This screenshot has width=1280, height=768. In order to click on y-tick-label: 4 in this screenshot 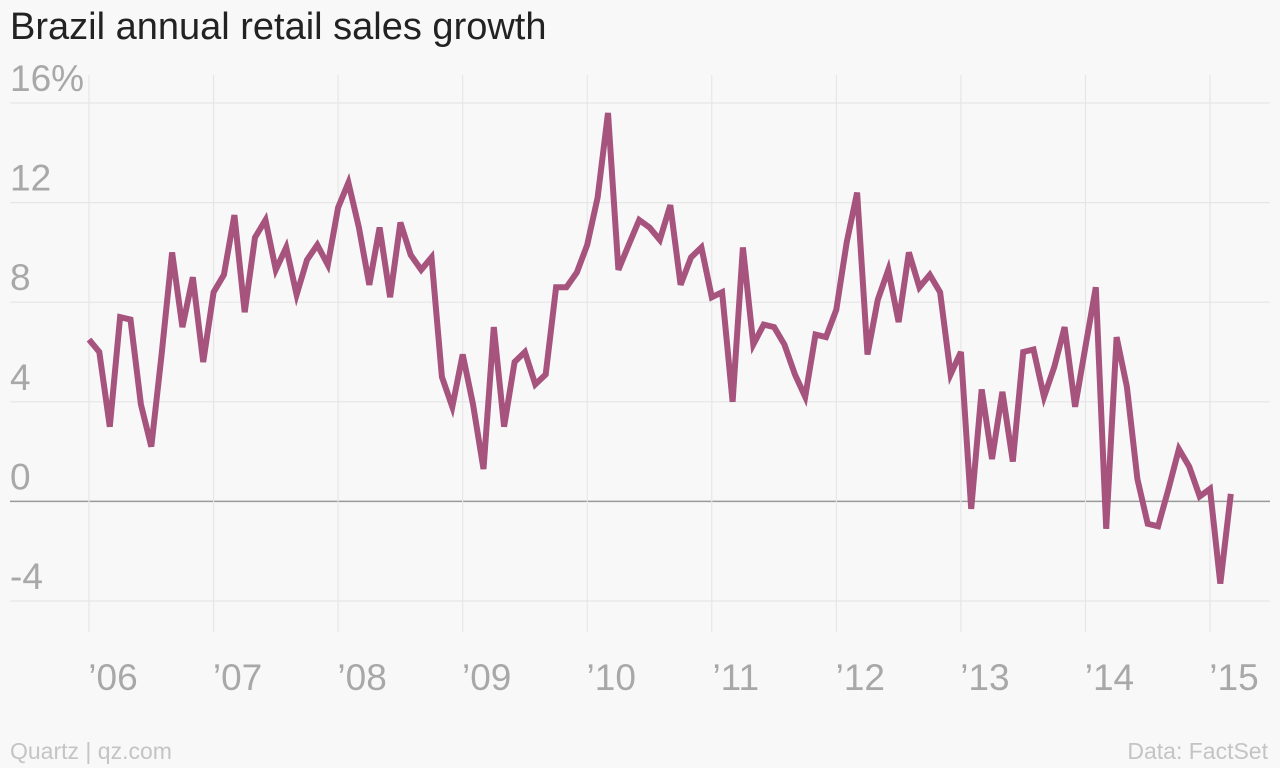, I will do `click(20, 377)`.